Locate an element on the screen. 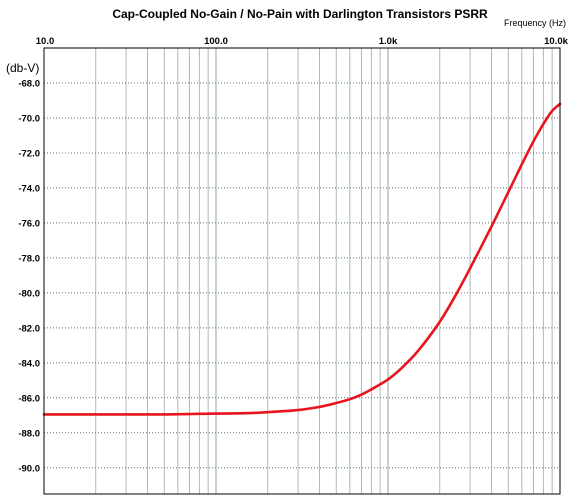 The height and width of the screenshot is (500, 578). x-tick-label: 1.0k is located at coordinates (388, 41).